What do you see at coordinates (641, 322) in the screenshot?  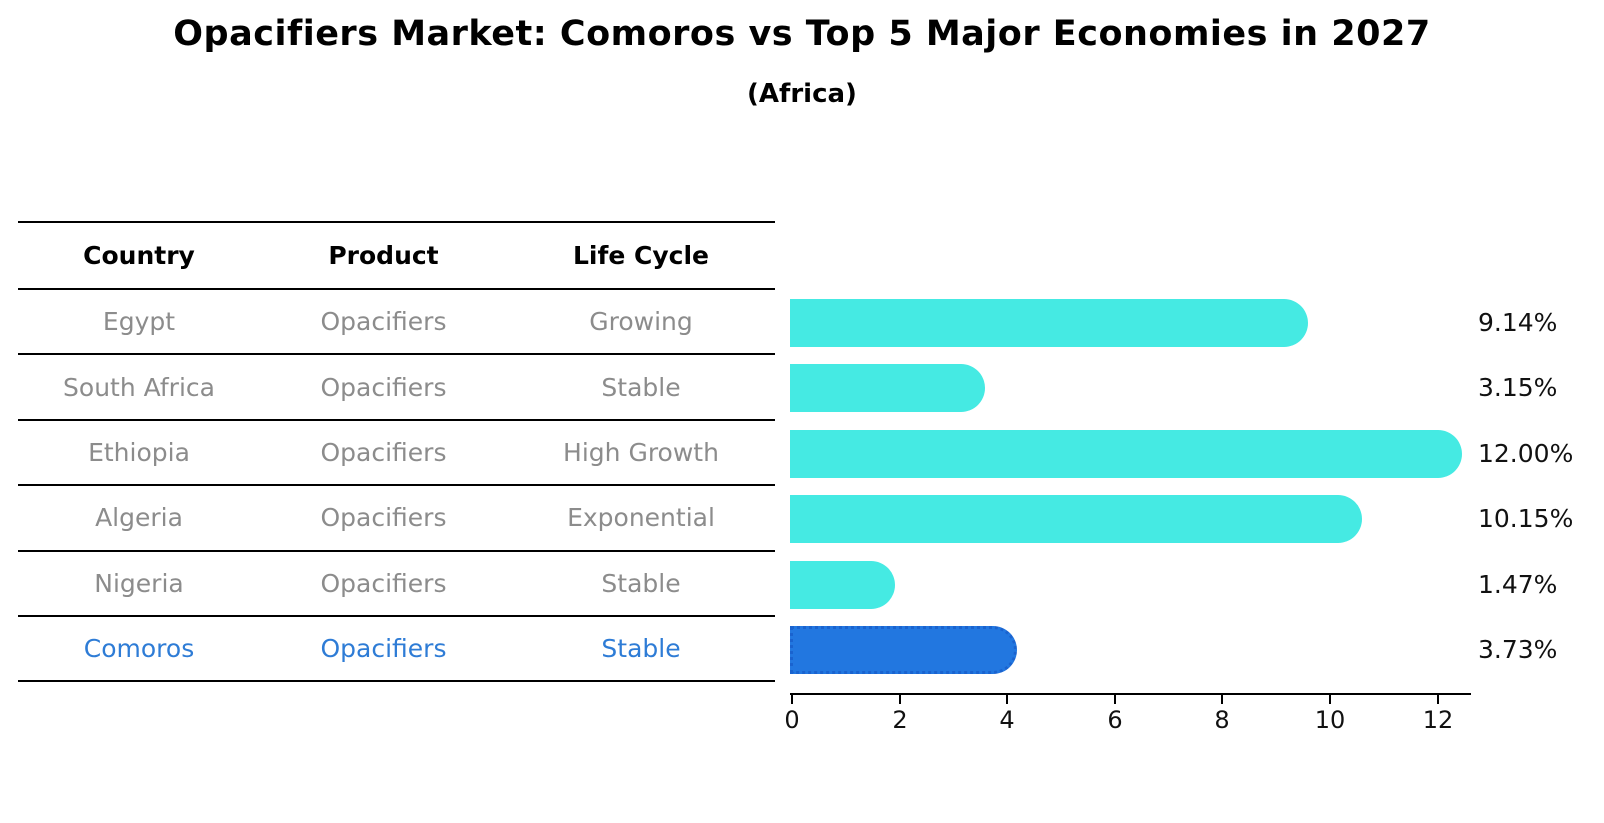 I see `cell-life-cycle: Growing` at bounding box center [641, 322].